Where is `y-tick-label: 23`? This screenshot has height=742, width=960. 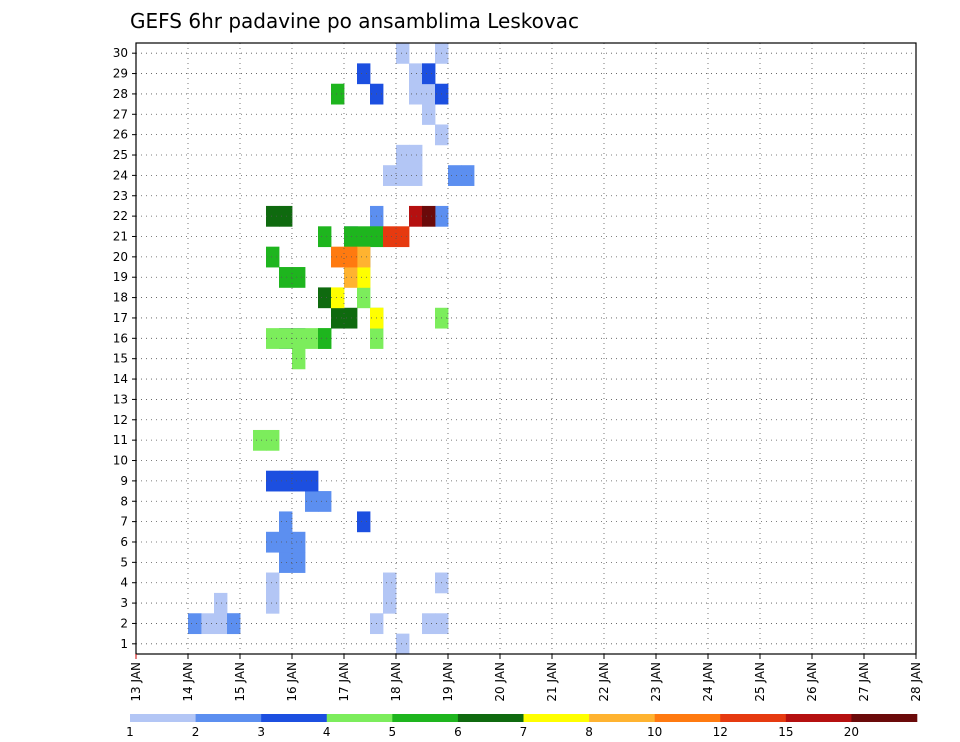
y-tick-label: 23 is located at coordinates (120, 196).